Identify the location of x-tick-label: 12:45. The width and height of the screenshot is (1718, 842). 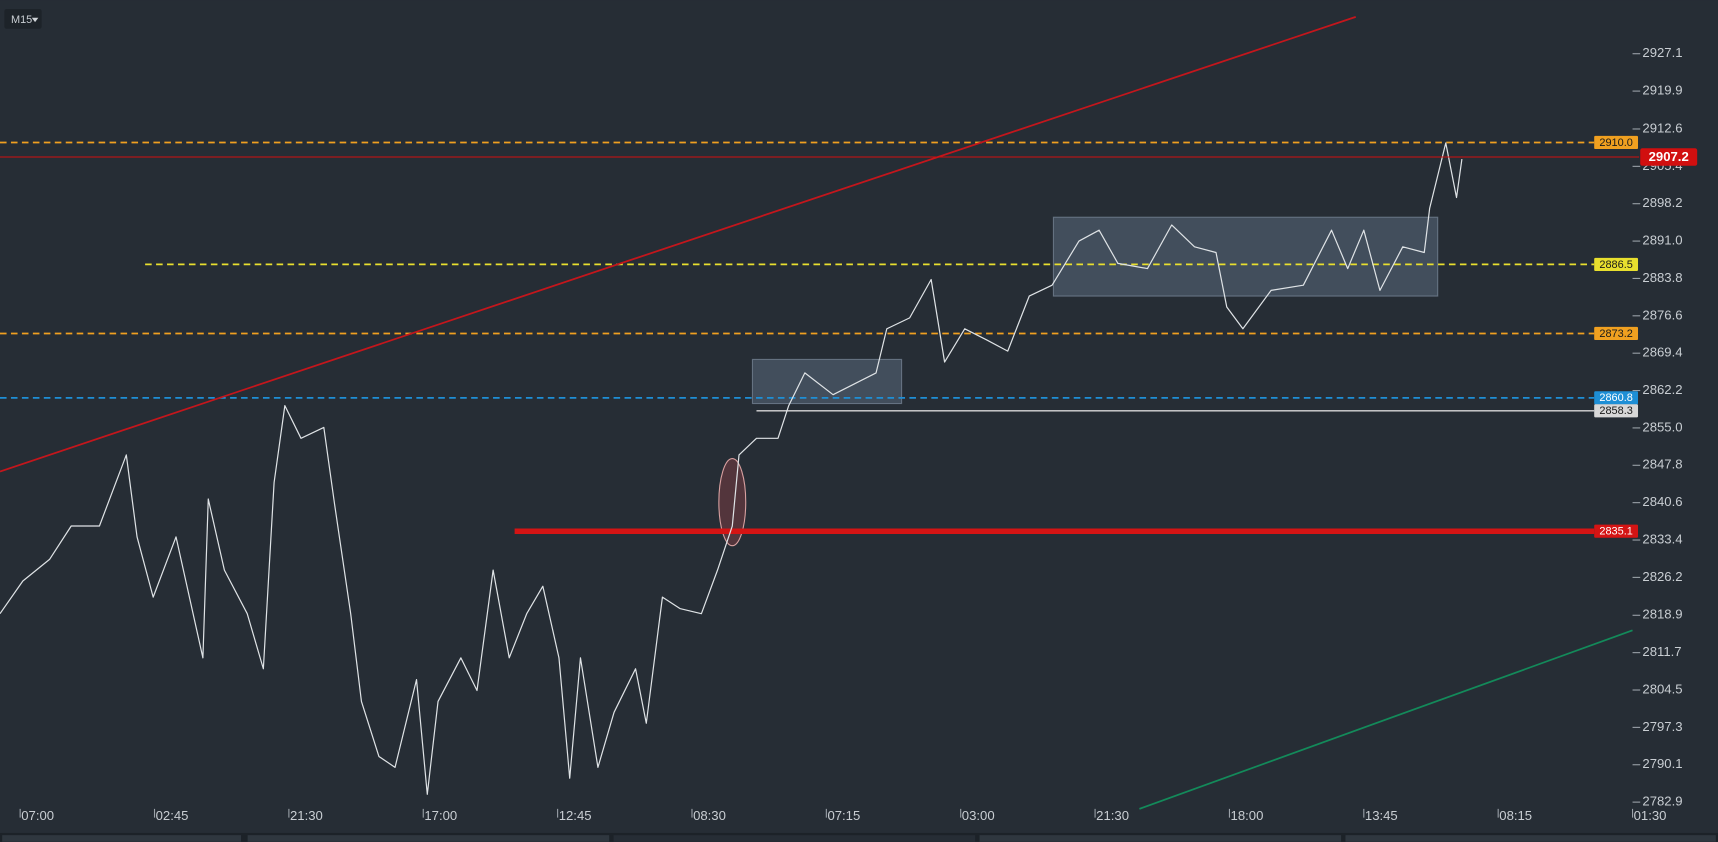
(575, 815).